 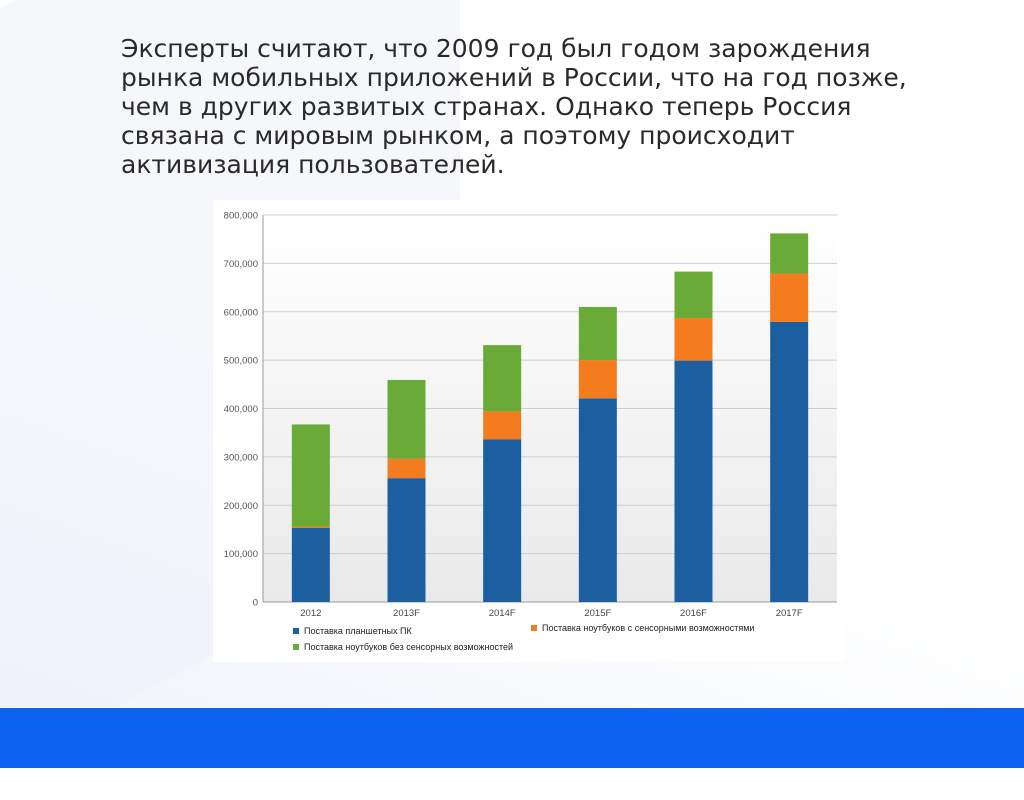 What do you see at coordinates (693, 613) in the screenshot?
I see `x-tick-label: 2016F` at bounding box center [693, 613].